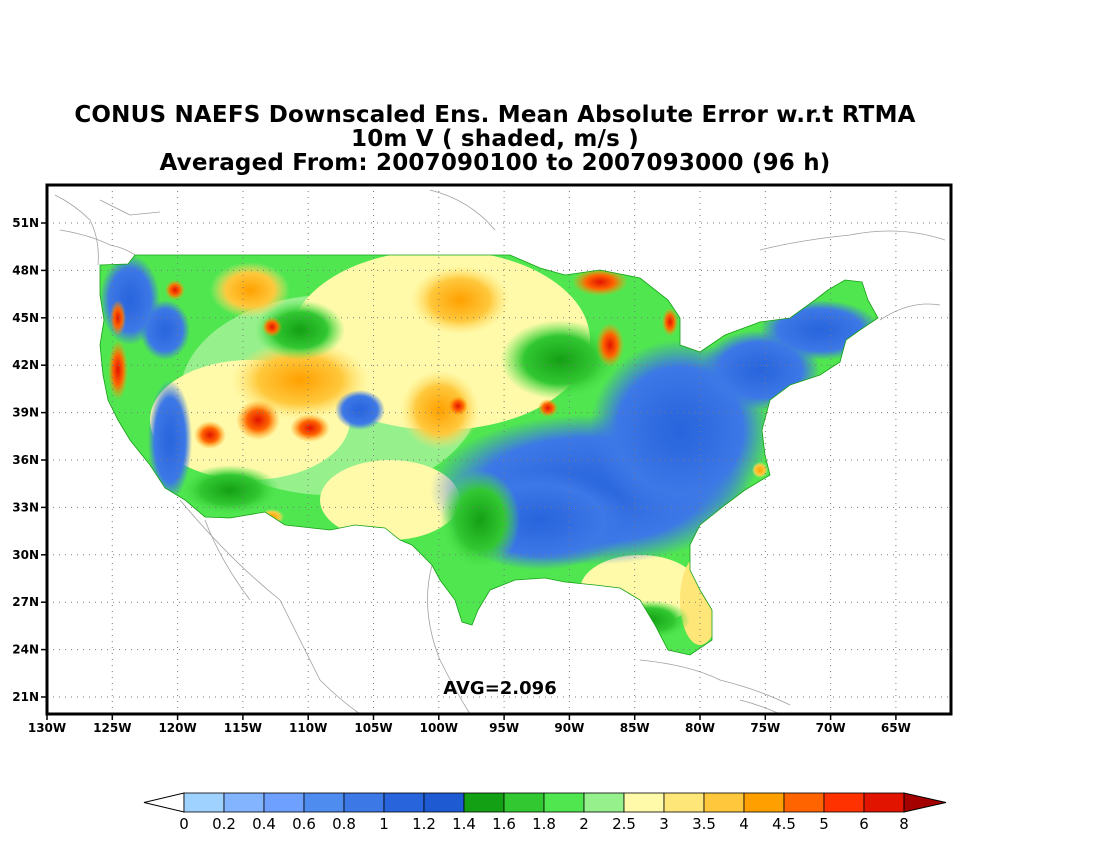 This screenshot has height=850, width=1100. I want to click on colorbar-label: 6, so click(864, 824).